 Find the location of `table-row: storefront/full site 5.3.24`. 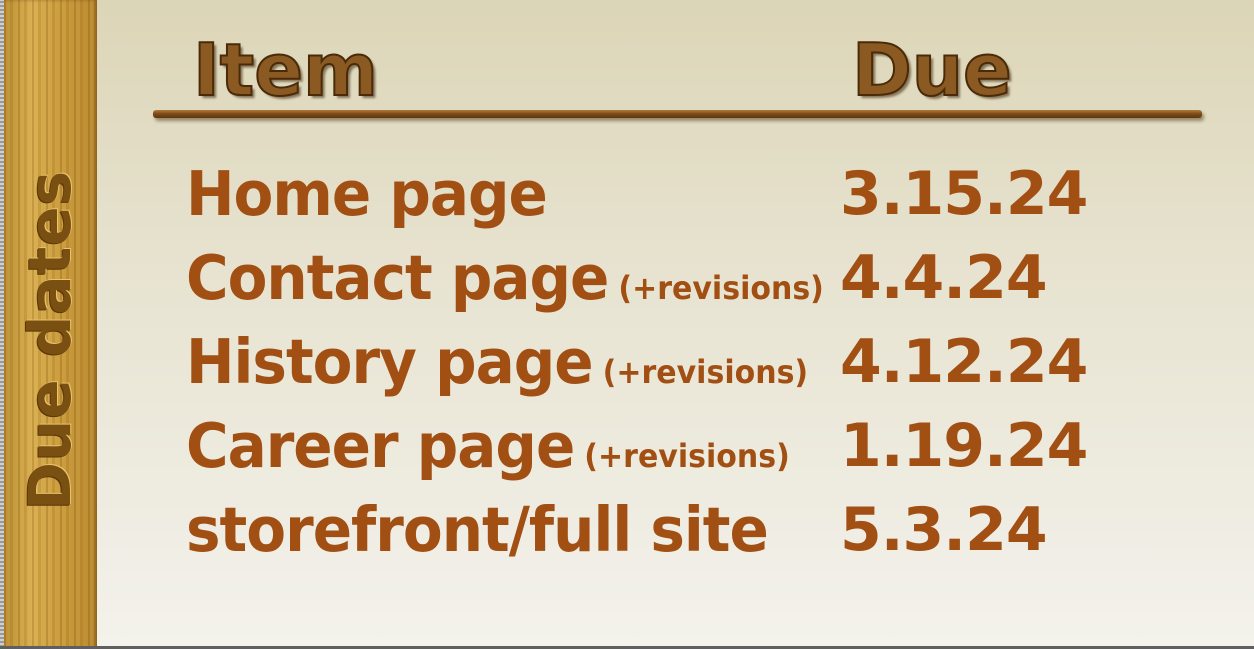

table-row: storefront/full site 5.3.24 is located at coordinates (627, 530).